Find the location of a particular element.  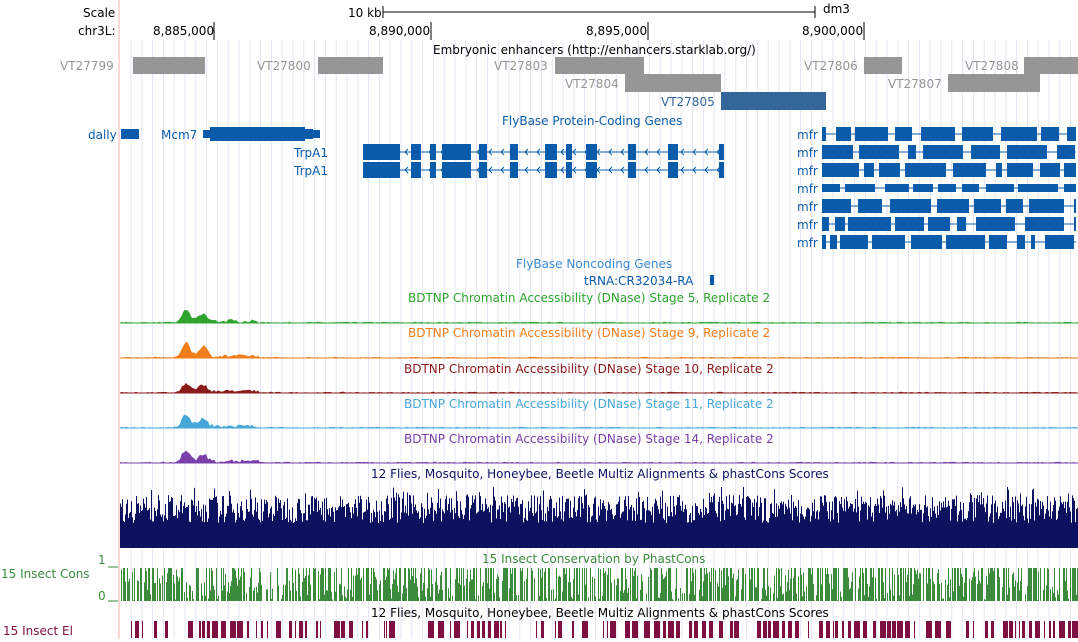

enhancer-bar-vt27805 is located at coordinates (773, 101).